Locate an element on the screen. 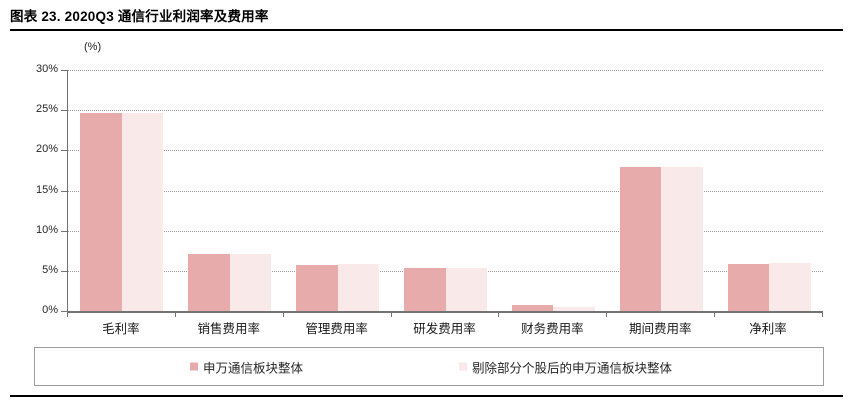 The image size is (850, 401). legend-swatch-series1 is located at coordinates (194, 366).